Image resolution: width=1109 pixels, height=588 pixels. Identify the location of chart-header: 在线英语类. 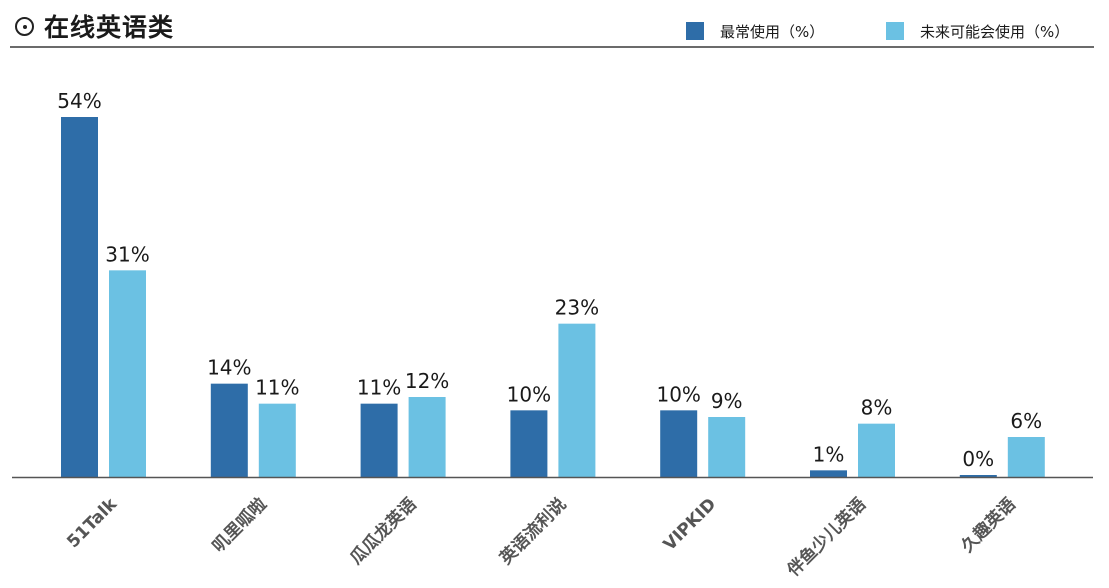
(554, 23).